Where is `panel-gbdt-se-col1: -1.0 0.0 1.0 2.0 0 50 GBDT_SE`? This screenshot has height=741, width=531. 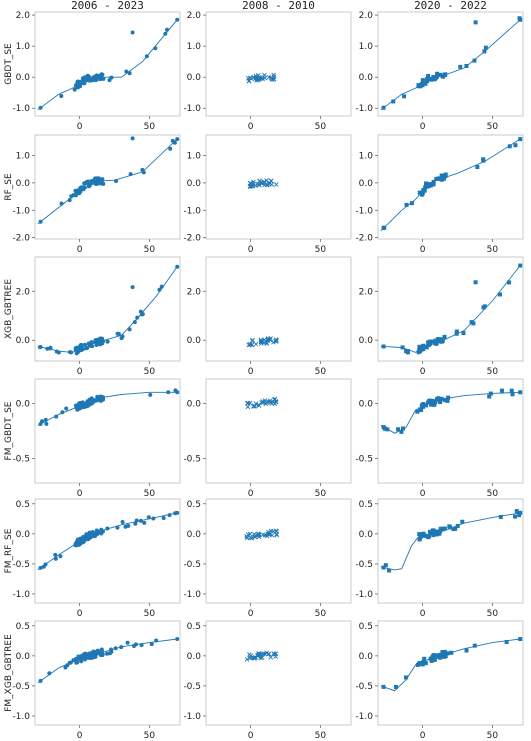 panel-gbdt-se-col1: -1.0 0.0 1.0 2.0 0 50 GBDT_SE is located at coordinates (92, 71).